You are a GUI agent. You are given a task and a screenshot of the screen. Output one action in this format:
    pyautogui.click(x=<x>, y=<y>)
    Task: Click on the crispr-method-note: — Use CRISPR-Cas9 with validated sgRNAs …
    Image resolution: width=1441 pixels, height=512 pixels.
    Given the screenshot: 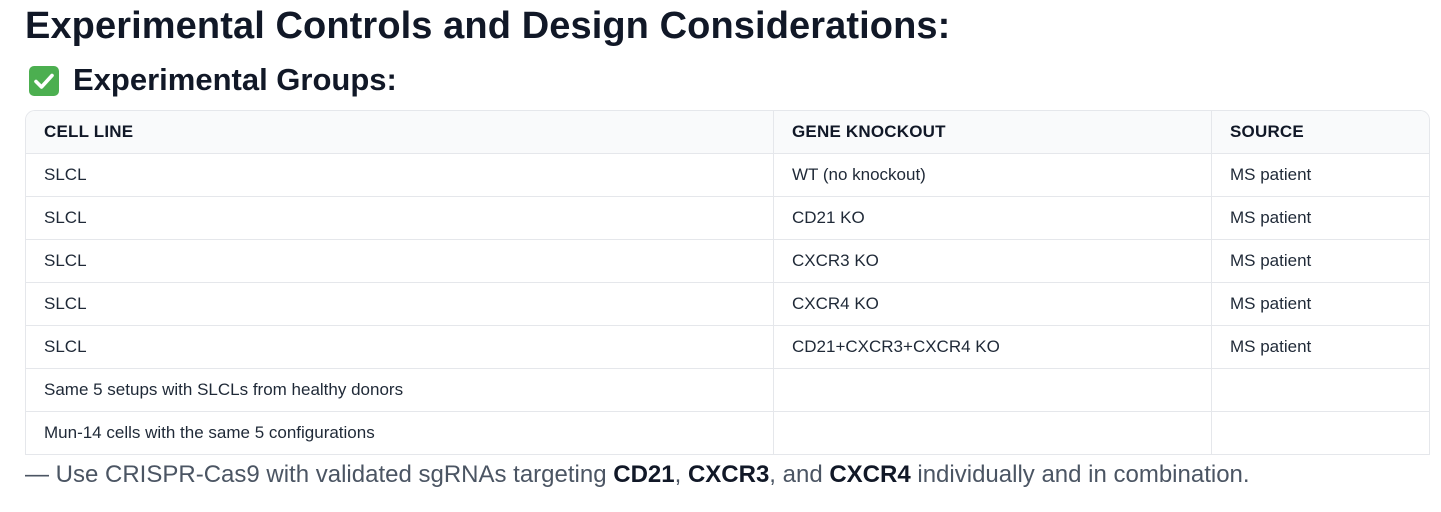 What is the action you would take?
    pyautogui.click(x=637, y=475)
    